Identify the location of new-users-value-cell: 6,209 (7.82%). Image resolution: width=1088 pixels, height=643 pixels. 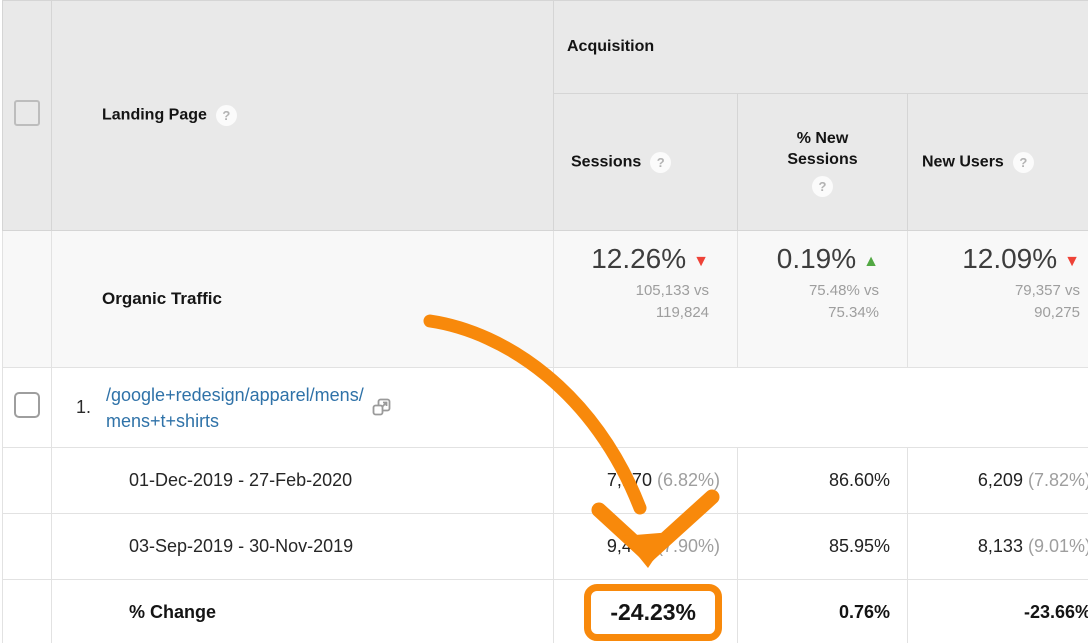
(997, 480).